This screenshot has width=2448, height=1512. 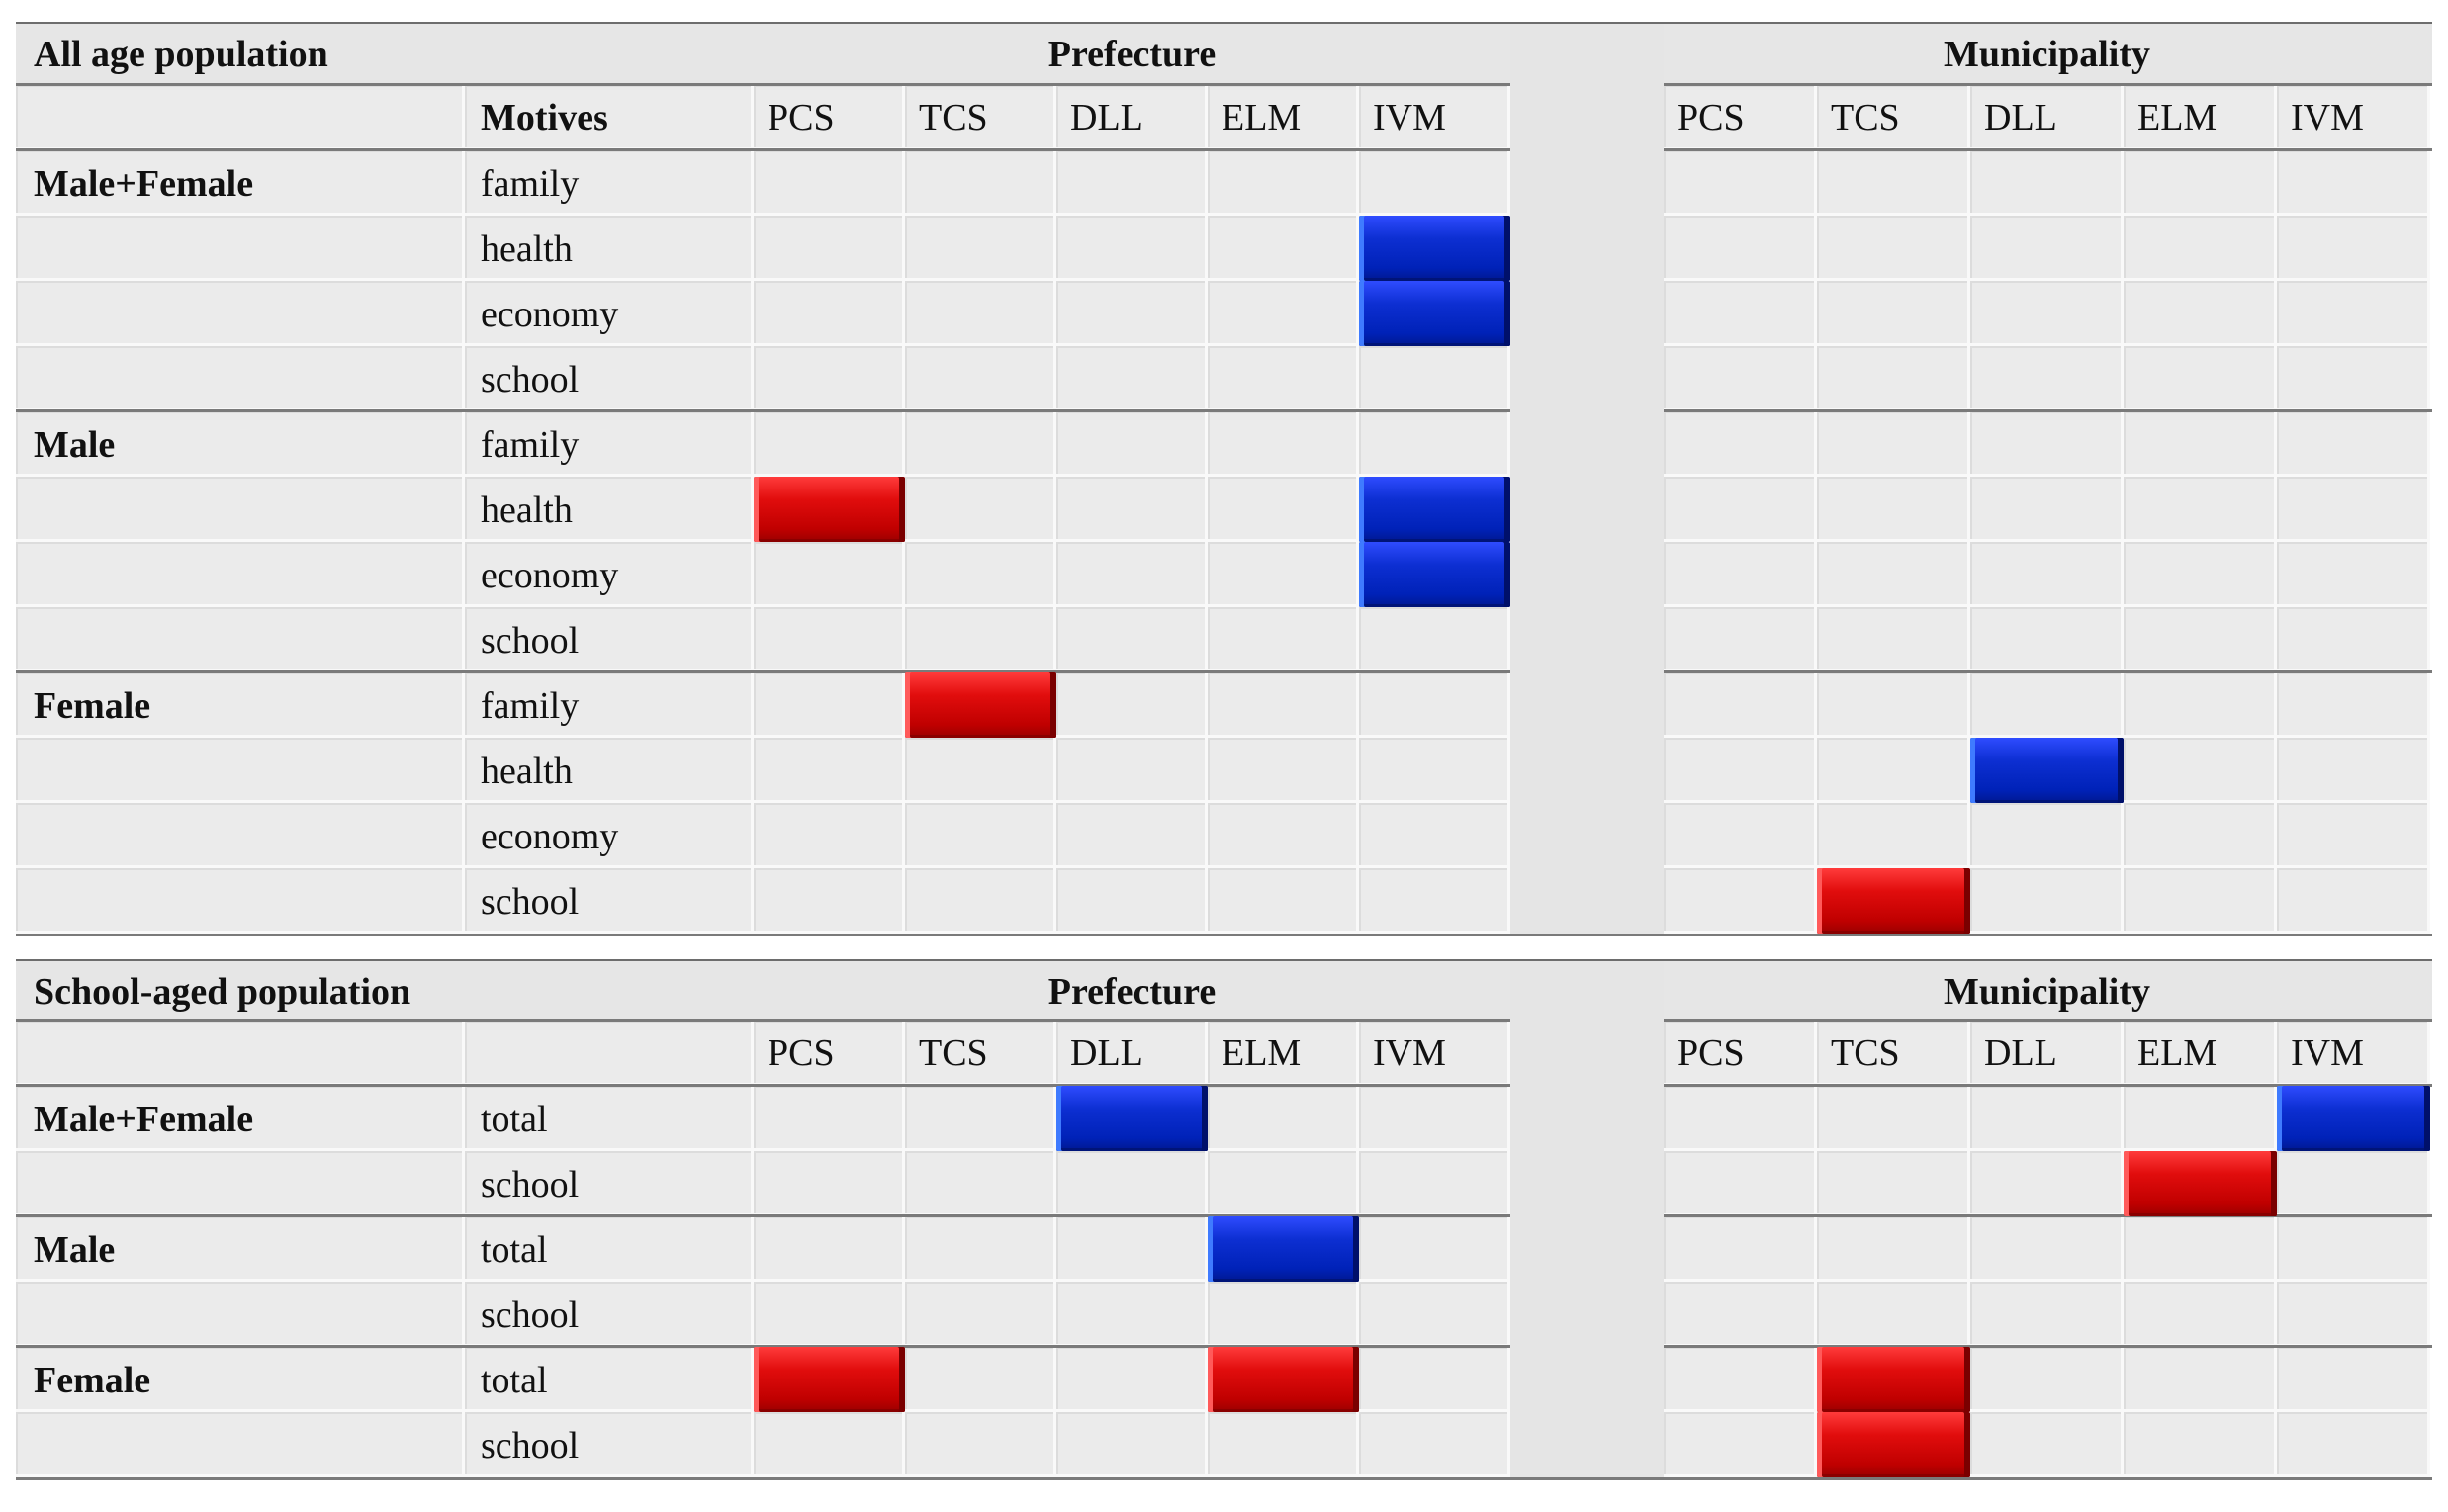 I want to click on section-title: All age population, so click(x=181, y=54).